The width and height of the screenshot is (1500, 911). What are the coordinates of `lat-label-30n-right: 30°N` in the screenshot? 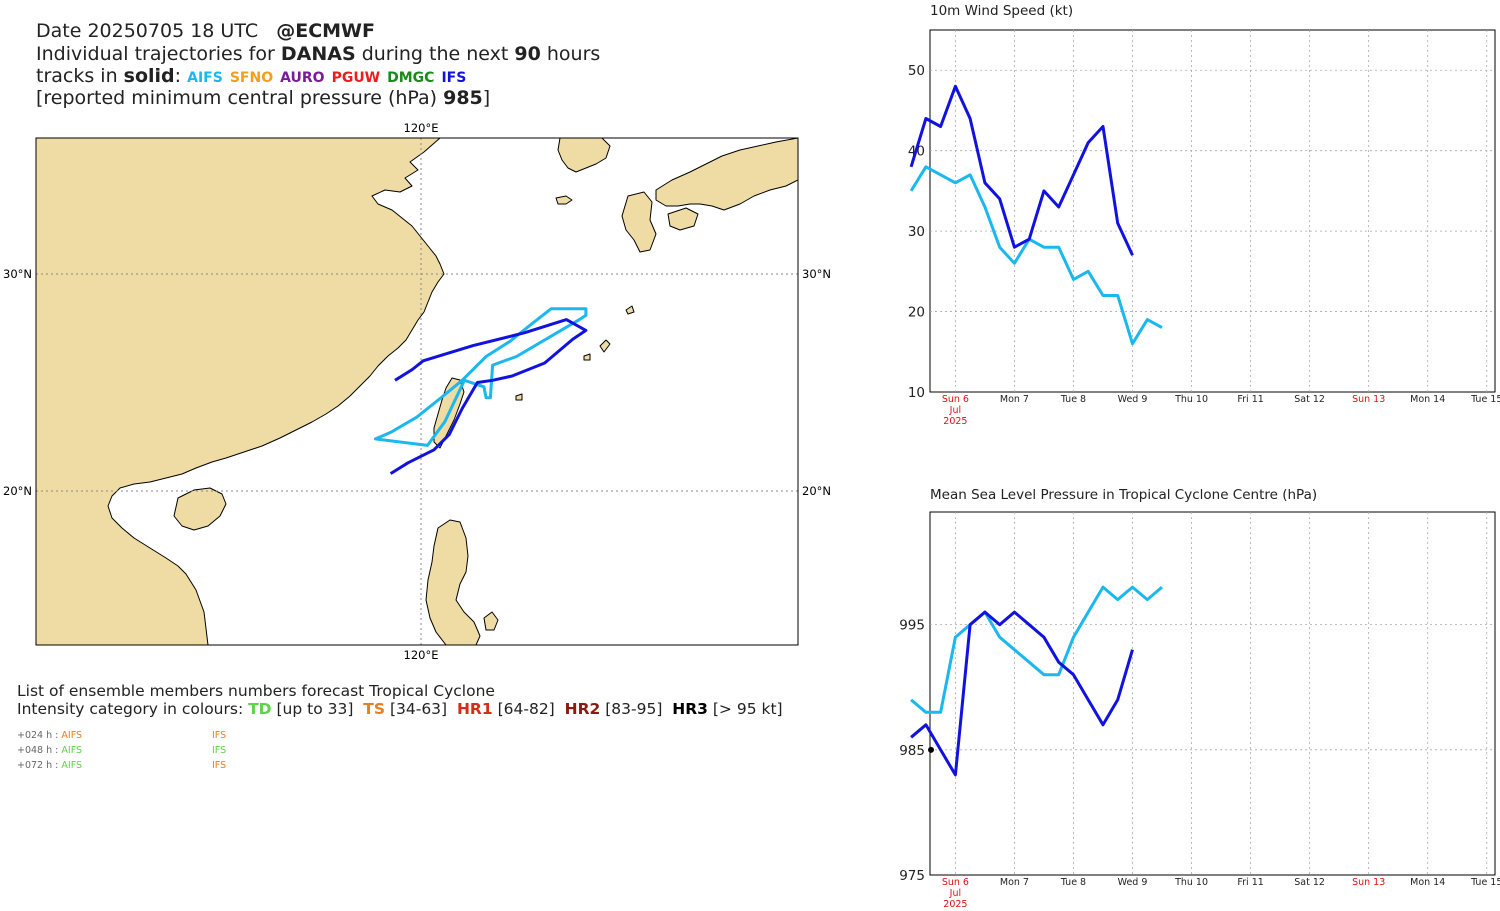 It's located at (816, 274).